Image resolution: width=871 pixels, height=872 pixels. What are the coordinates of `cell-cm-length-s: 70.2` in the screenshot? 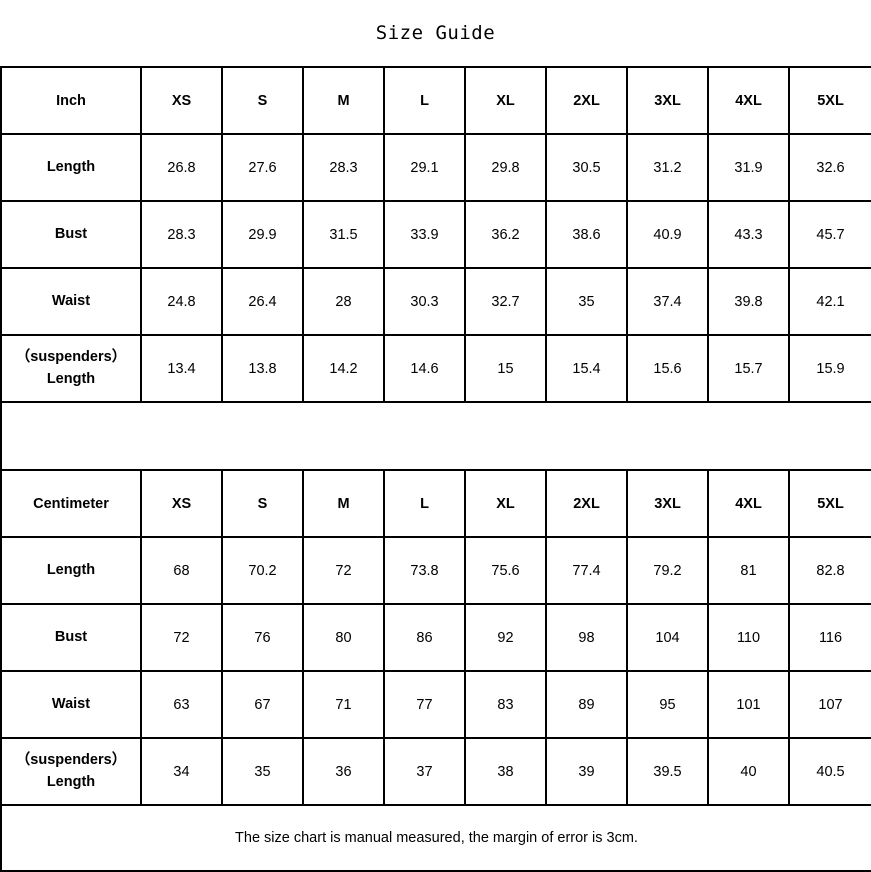 It's located at (262, 570).